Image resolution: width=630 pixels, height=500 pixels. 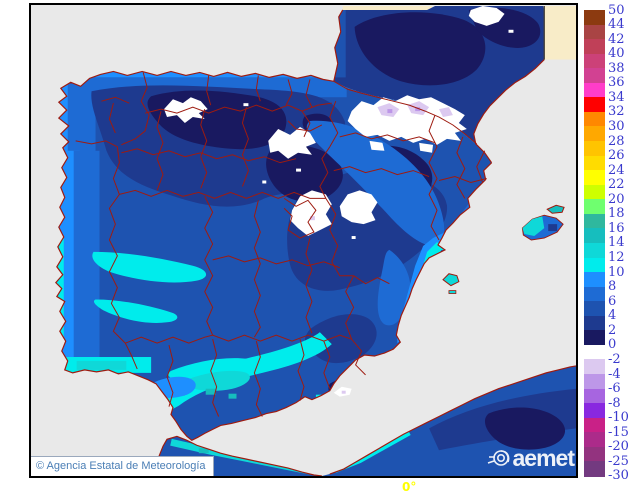 I want to click on colorbar-label: 42, so click(x=616, y=39).